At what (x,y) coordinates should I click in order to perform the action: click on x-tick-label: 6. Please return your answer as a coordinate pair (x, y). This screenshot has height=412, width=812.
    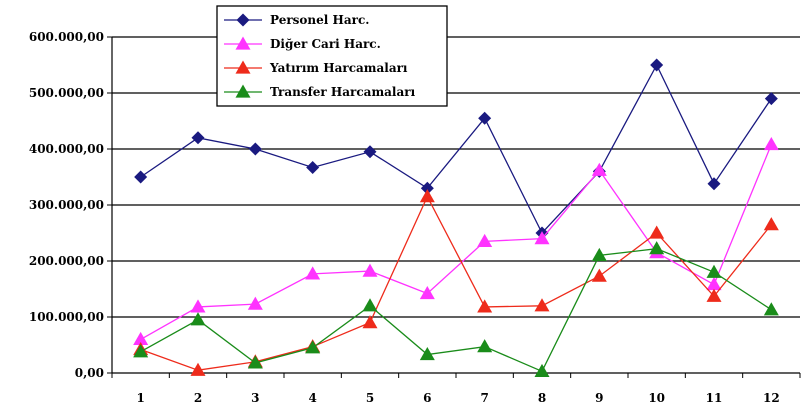
    Looking at the image, I should click on (427, 398).